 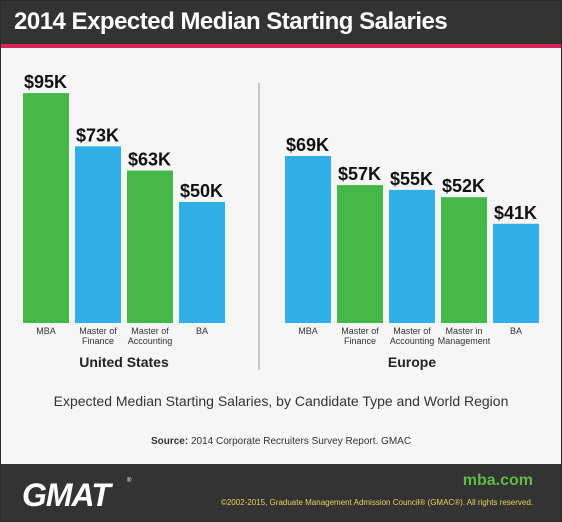 I want to click on source-label: Source:, so click(x=169, y=441).